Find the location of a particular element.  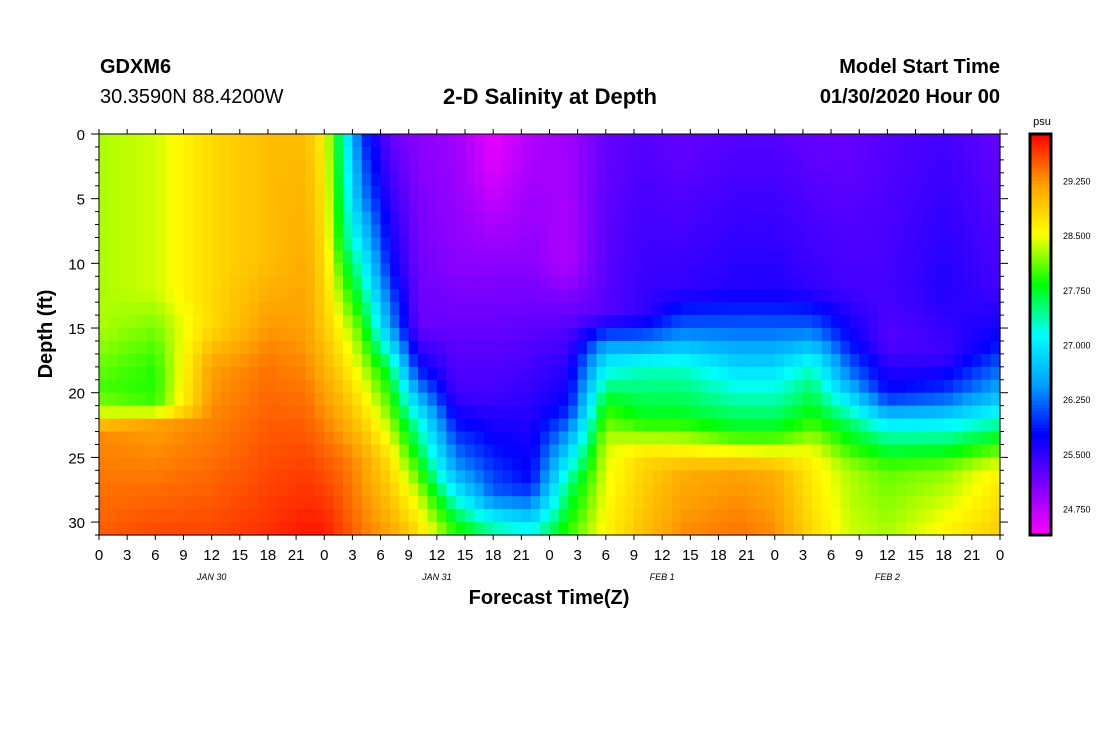

x-tick-label: 21 is located at coordinates (521, 555).